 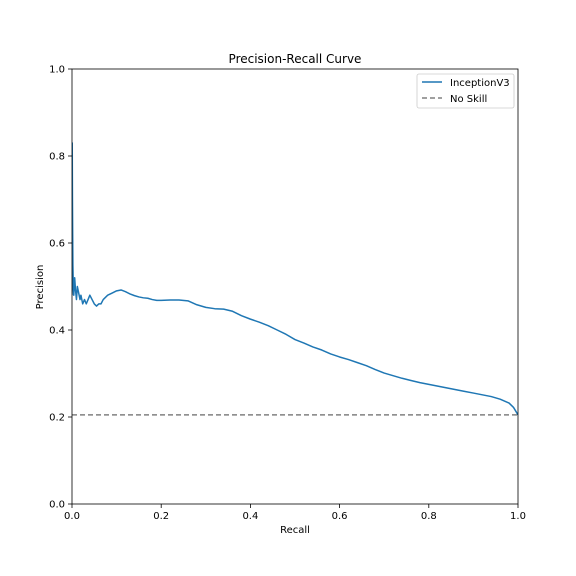 I want to click on legend: InceptionV3 No Skill, so click(x=465, y=91).